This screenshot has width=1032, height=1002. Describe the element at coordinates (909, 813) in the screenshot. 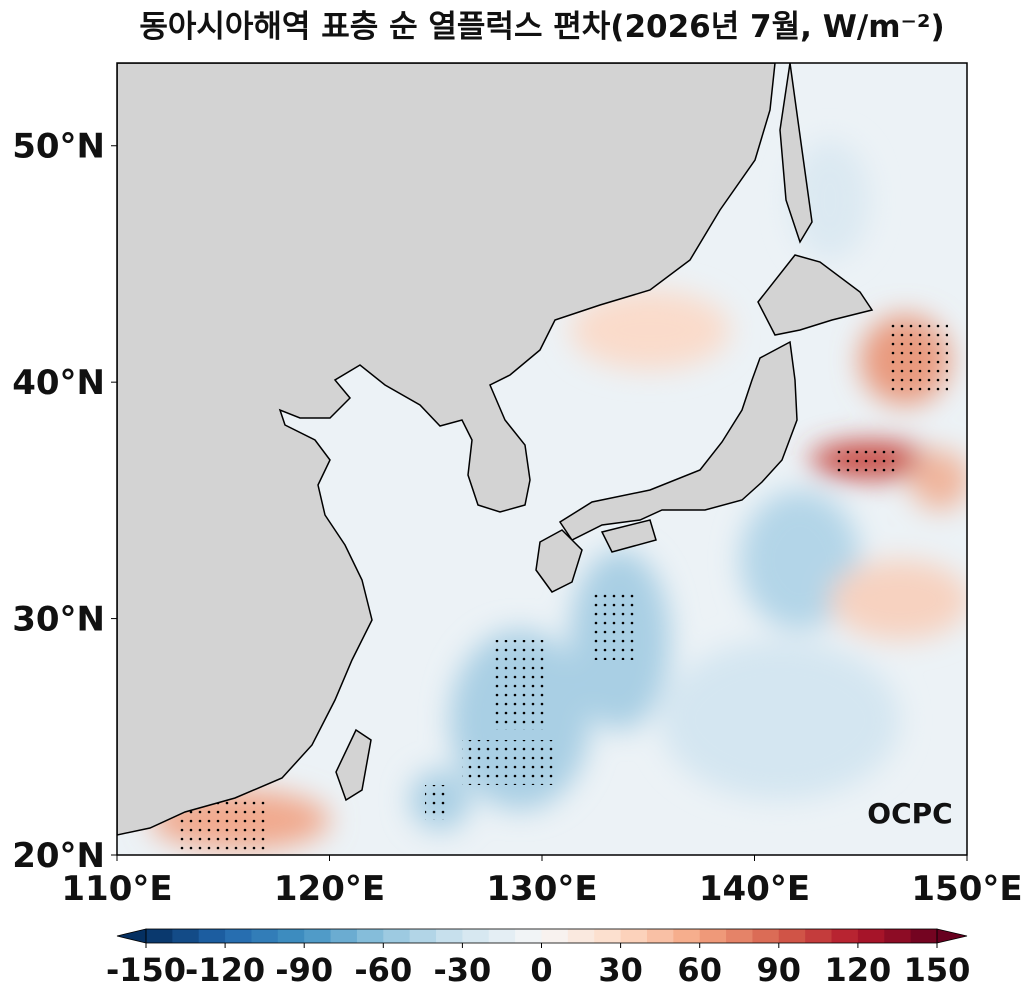

I see `logo: OCPC` at that location.